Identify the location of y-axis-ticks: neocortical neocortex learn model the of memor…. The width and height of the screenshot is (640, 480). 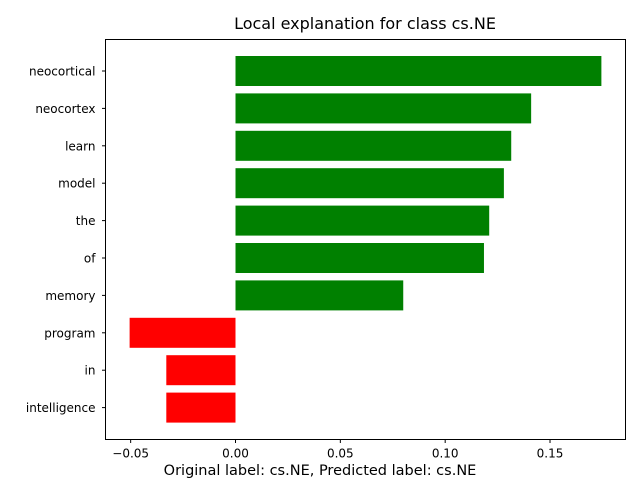
(66, 240).